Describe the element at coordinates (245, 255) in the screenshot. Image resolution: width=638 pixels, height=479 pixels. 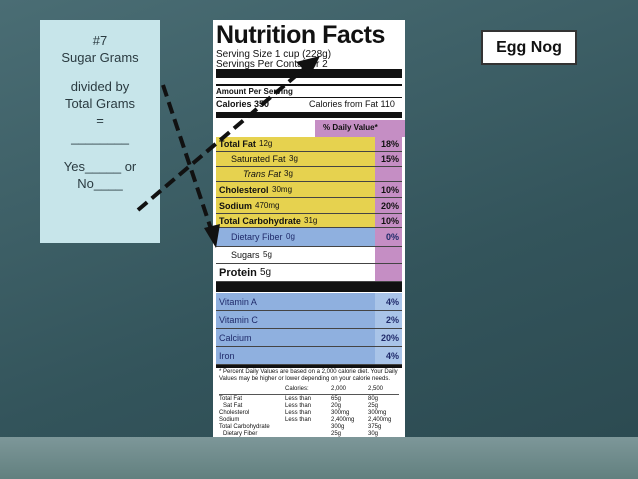
I see `nutrient-name: Sugars` at that location.